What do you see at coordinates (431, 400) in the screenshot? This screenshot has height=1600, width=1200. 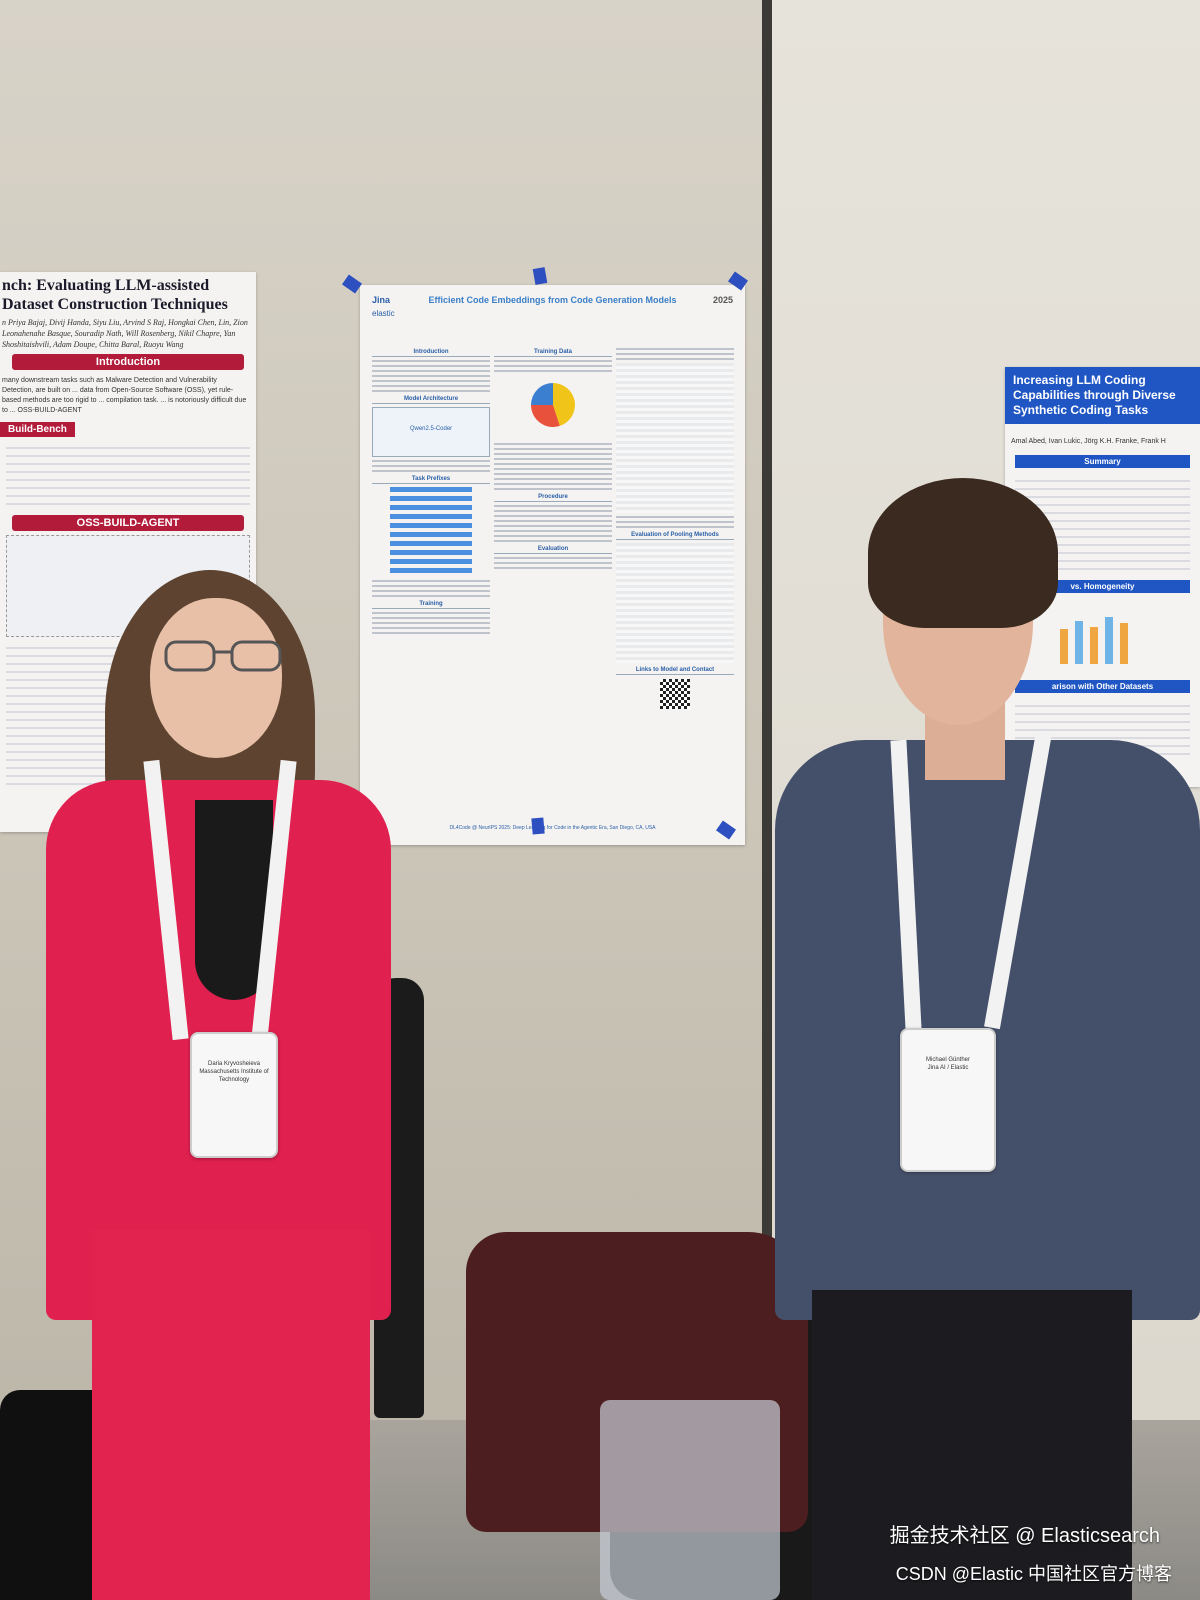 I see `section-model-architecture: Model Architecture` at bounding box center [431, 400].